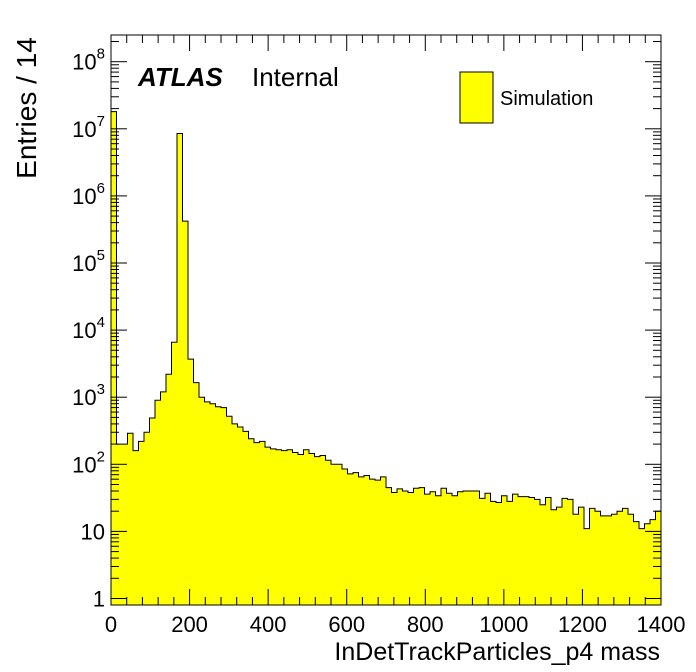 This screenshot has width=696, height=672. What do you see at coordinates (295, 77) in the screenshot?
I see `atlas-status-label: Internal` at bounding box center [295, 77].